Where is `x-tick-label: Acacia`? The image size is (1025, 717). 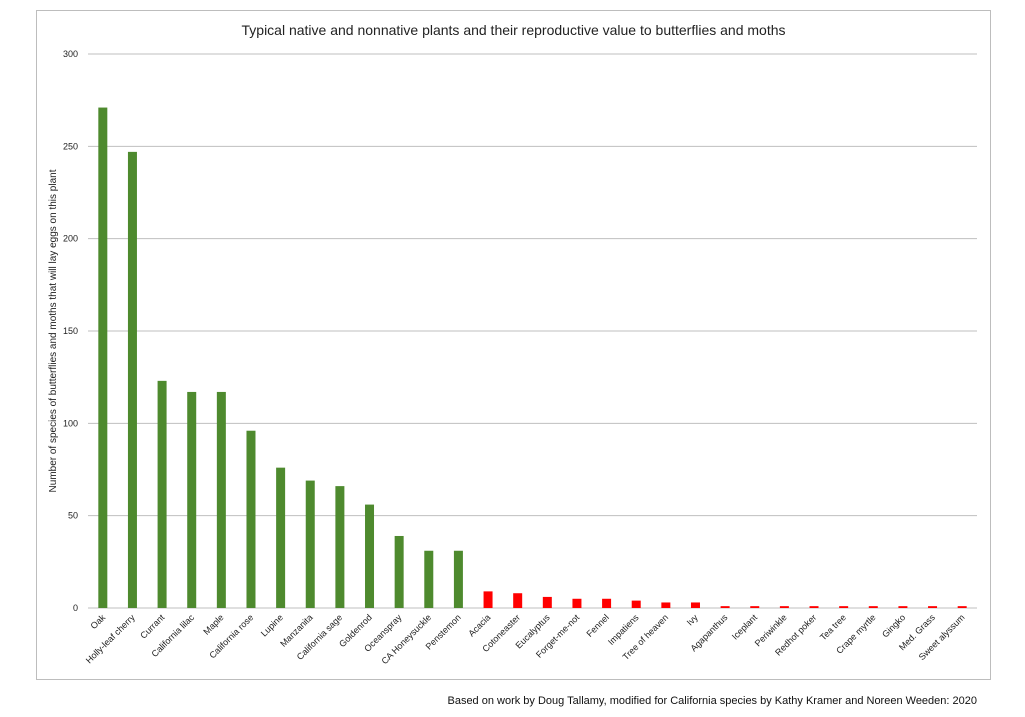 x-tick-label: Acacia is located at coordinates (479, 625).